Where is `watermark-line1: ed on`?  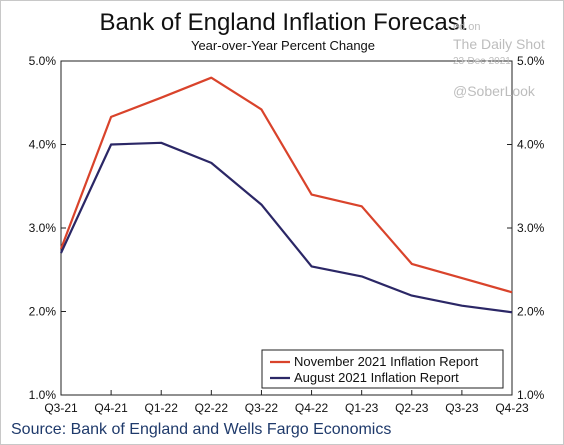 watermark-line1: ed on is located at coordinates (467, 27).